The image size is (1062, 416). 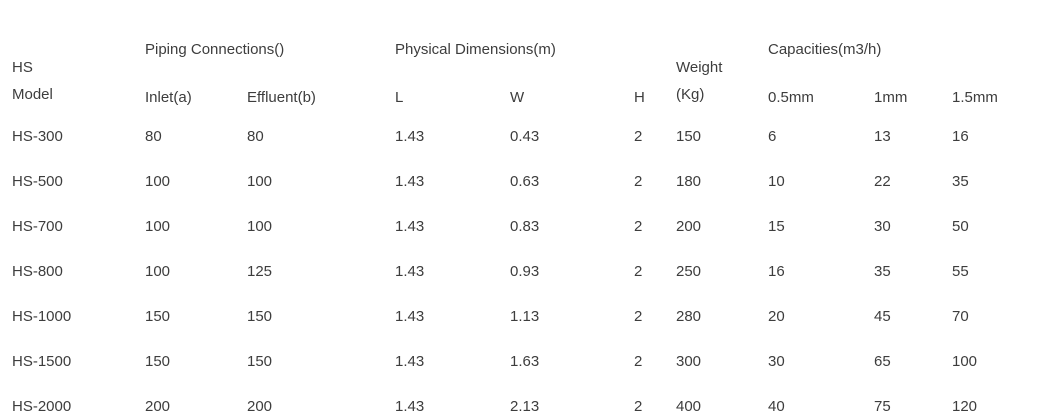 What do you see at coordinates (525, 361) in the screenshot?
I see `value-cell: 1.63` at bounding box center [525, 361].